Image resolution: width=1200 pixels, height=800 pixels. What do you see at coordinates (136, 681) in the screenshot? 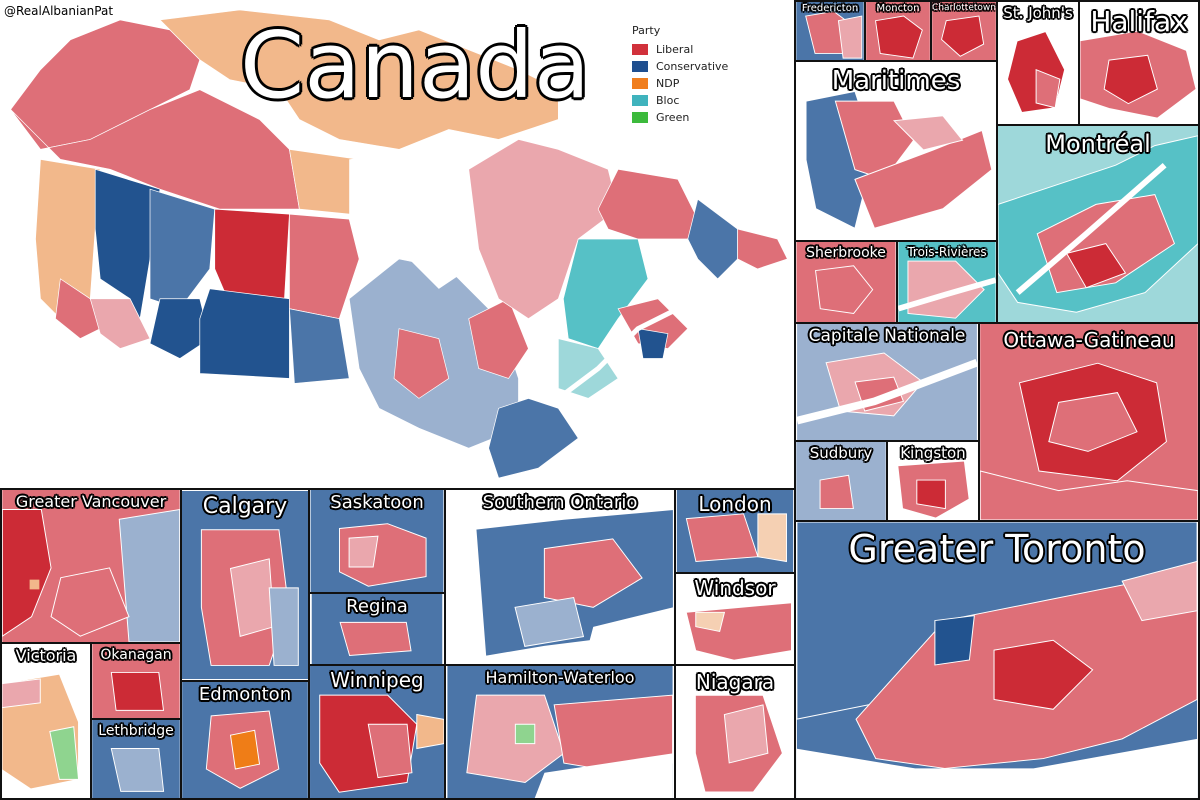
I see `inset-okanagan: Okanagan` at bounding box center [136, 681].